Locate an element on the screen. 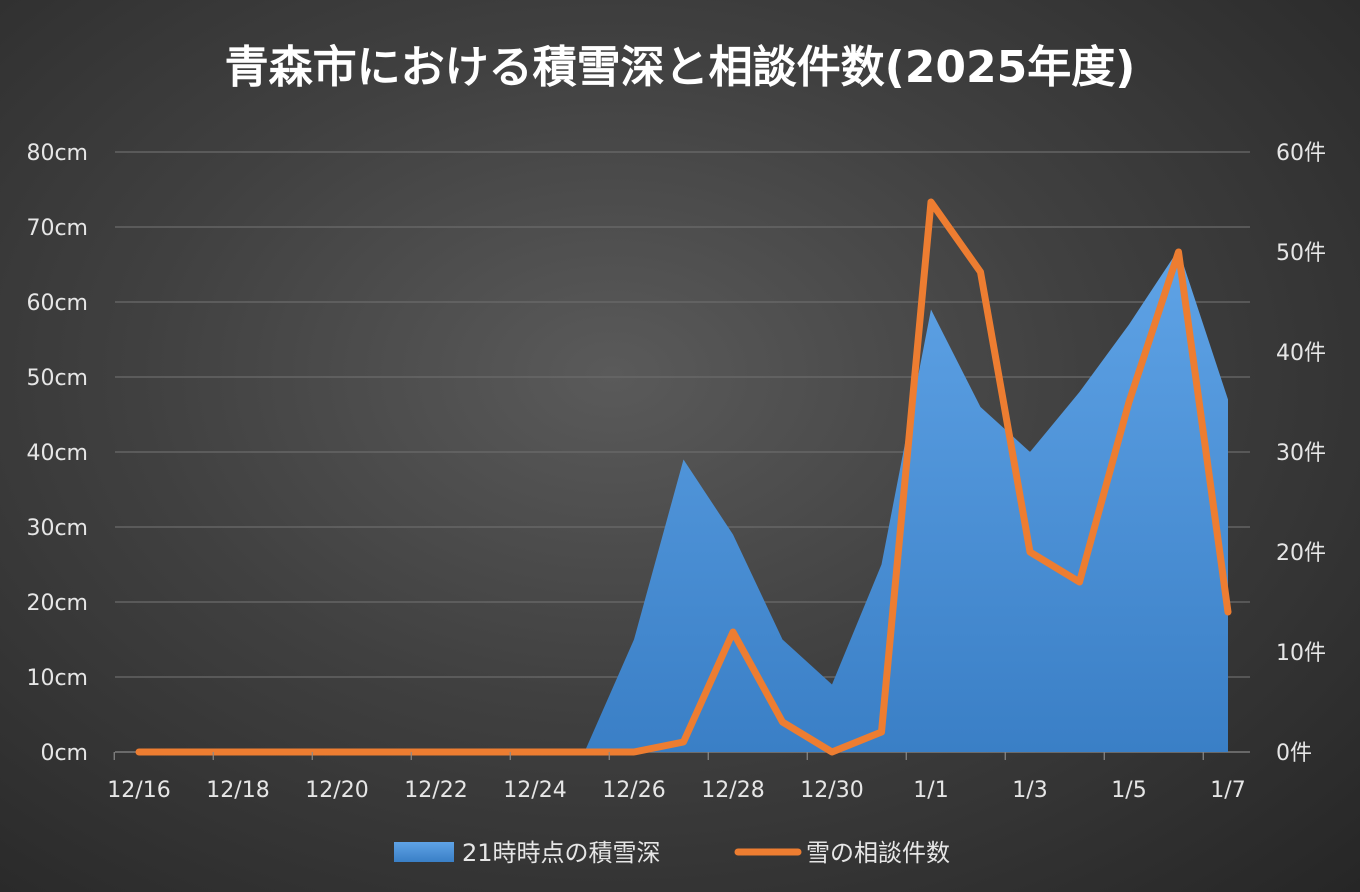 This screenshot has width=1360, height=892. left-axis-tick-label: 60cm is located at coordinates (57, 303).